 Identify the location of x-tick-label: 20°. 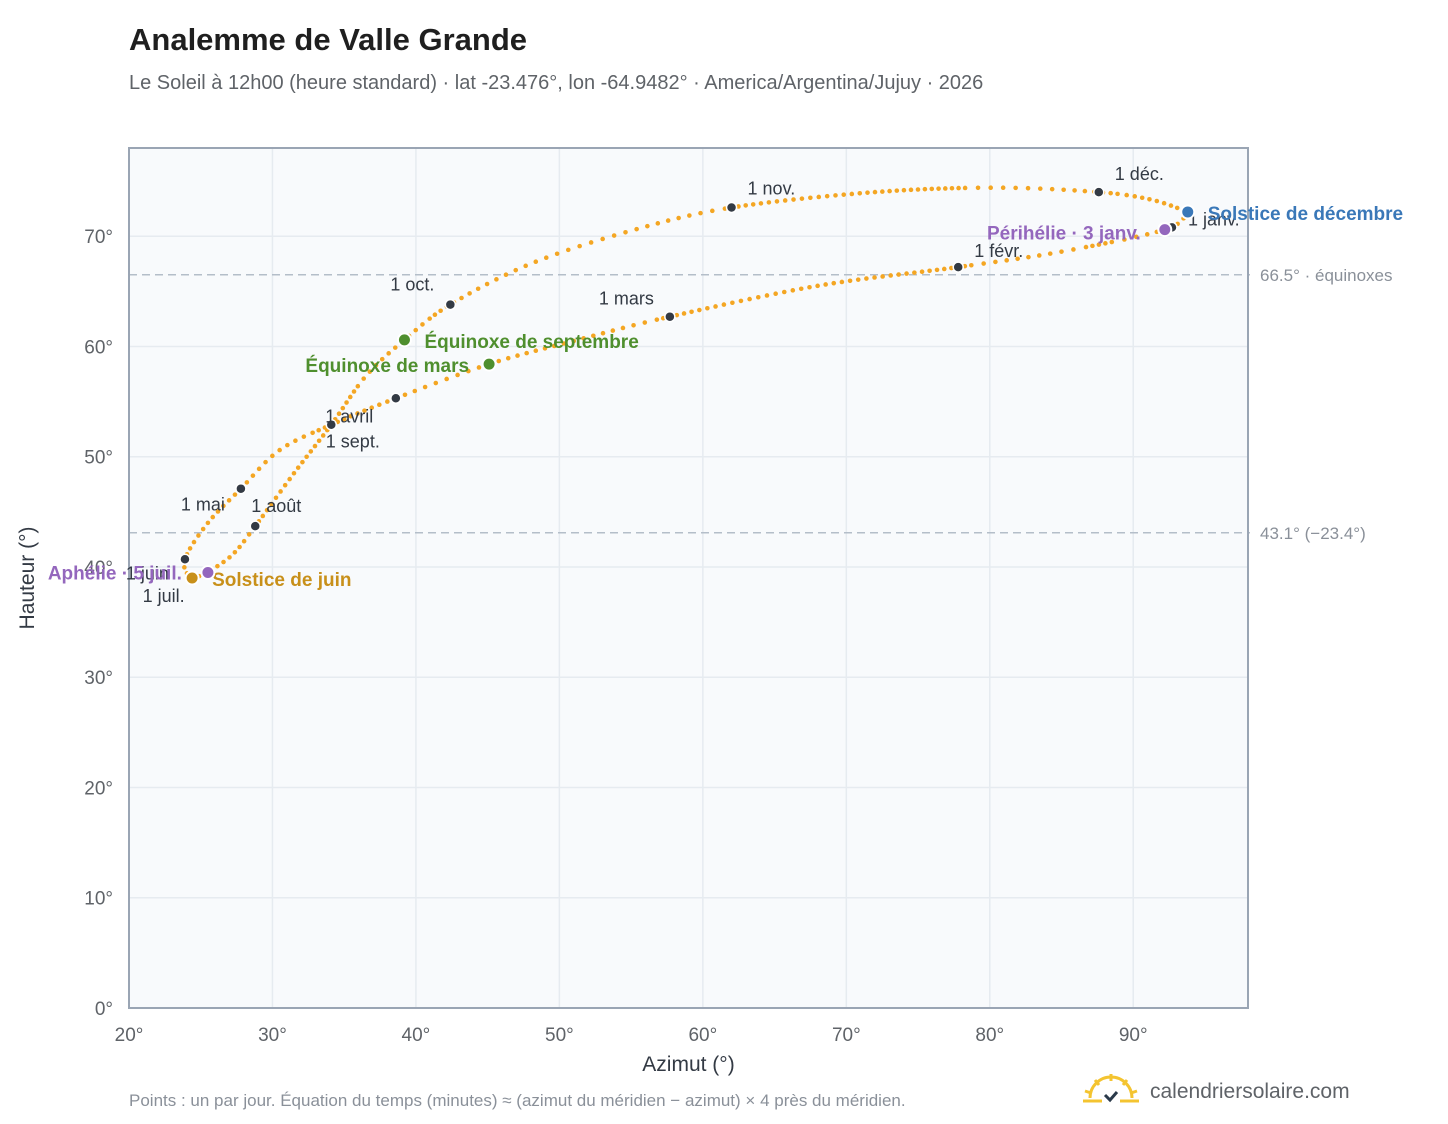
(129, 1035).